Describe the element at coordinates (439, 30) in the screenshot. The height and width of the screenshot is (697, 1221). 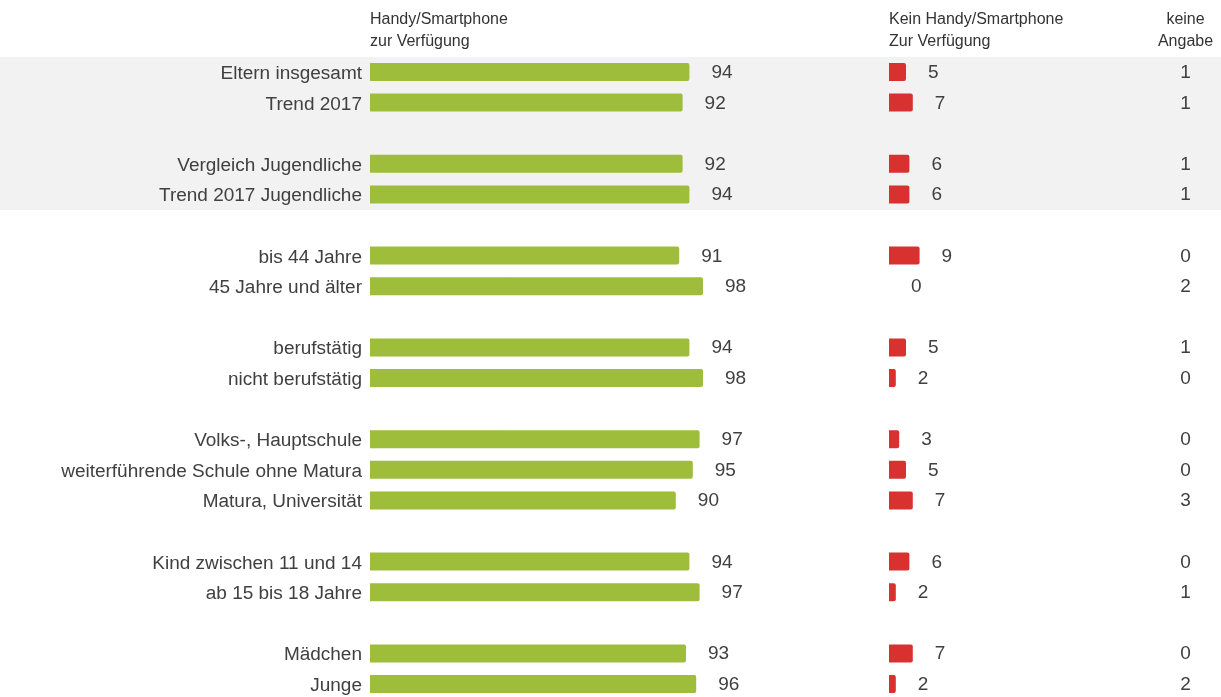
I see `chart-title: Handy/Smartphone zur Verfügung` at that location.